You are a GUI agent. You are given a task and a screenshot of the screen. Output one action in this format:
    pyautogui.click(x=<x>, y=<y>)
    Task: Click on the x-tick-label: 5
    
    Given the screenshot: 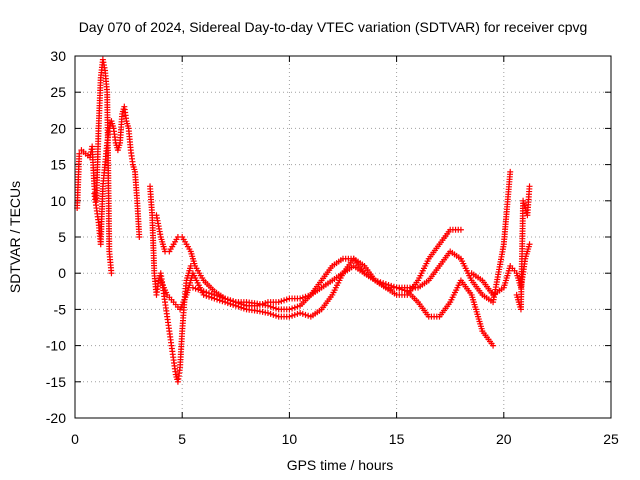 What is the action you would take?
    pyautogui.click(x=182, y=439)
    